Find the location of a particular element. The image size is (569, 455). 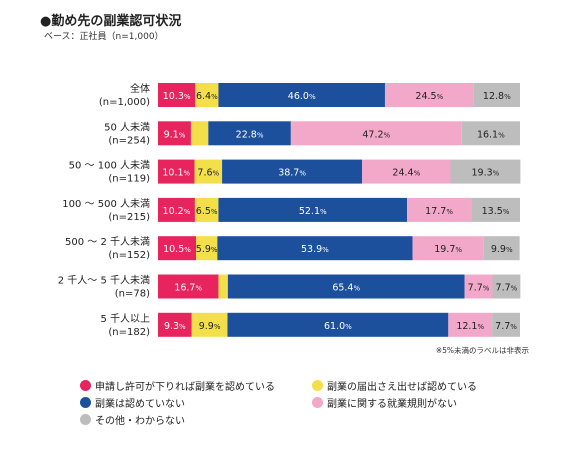

category-n-label: (n=254) is located at coordinates (129, 140).